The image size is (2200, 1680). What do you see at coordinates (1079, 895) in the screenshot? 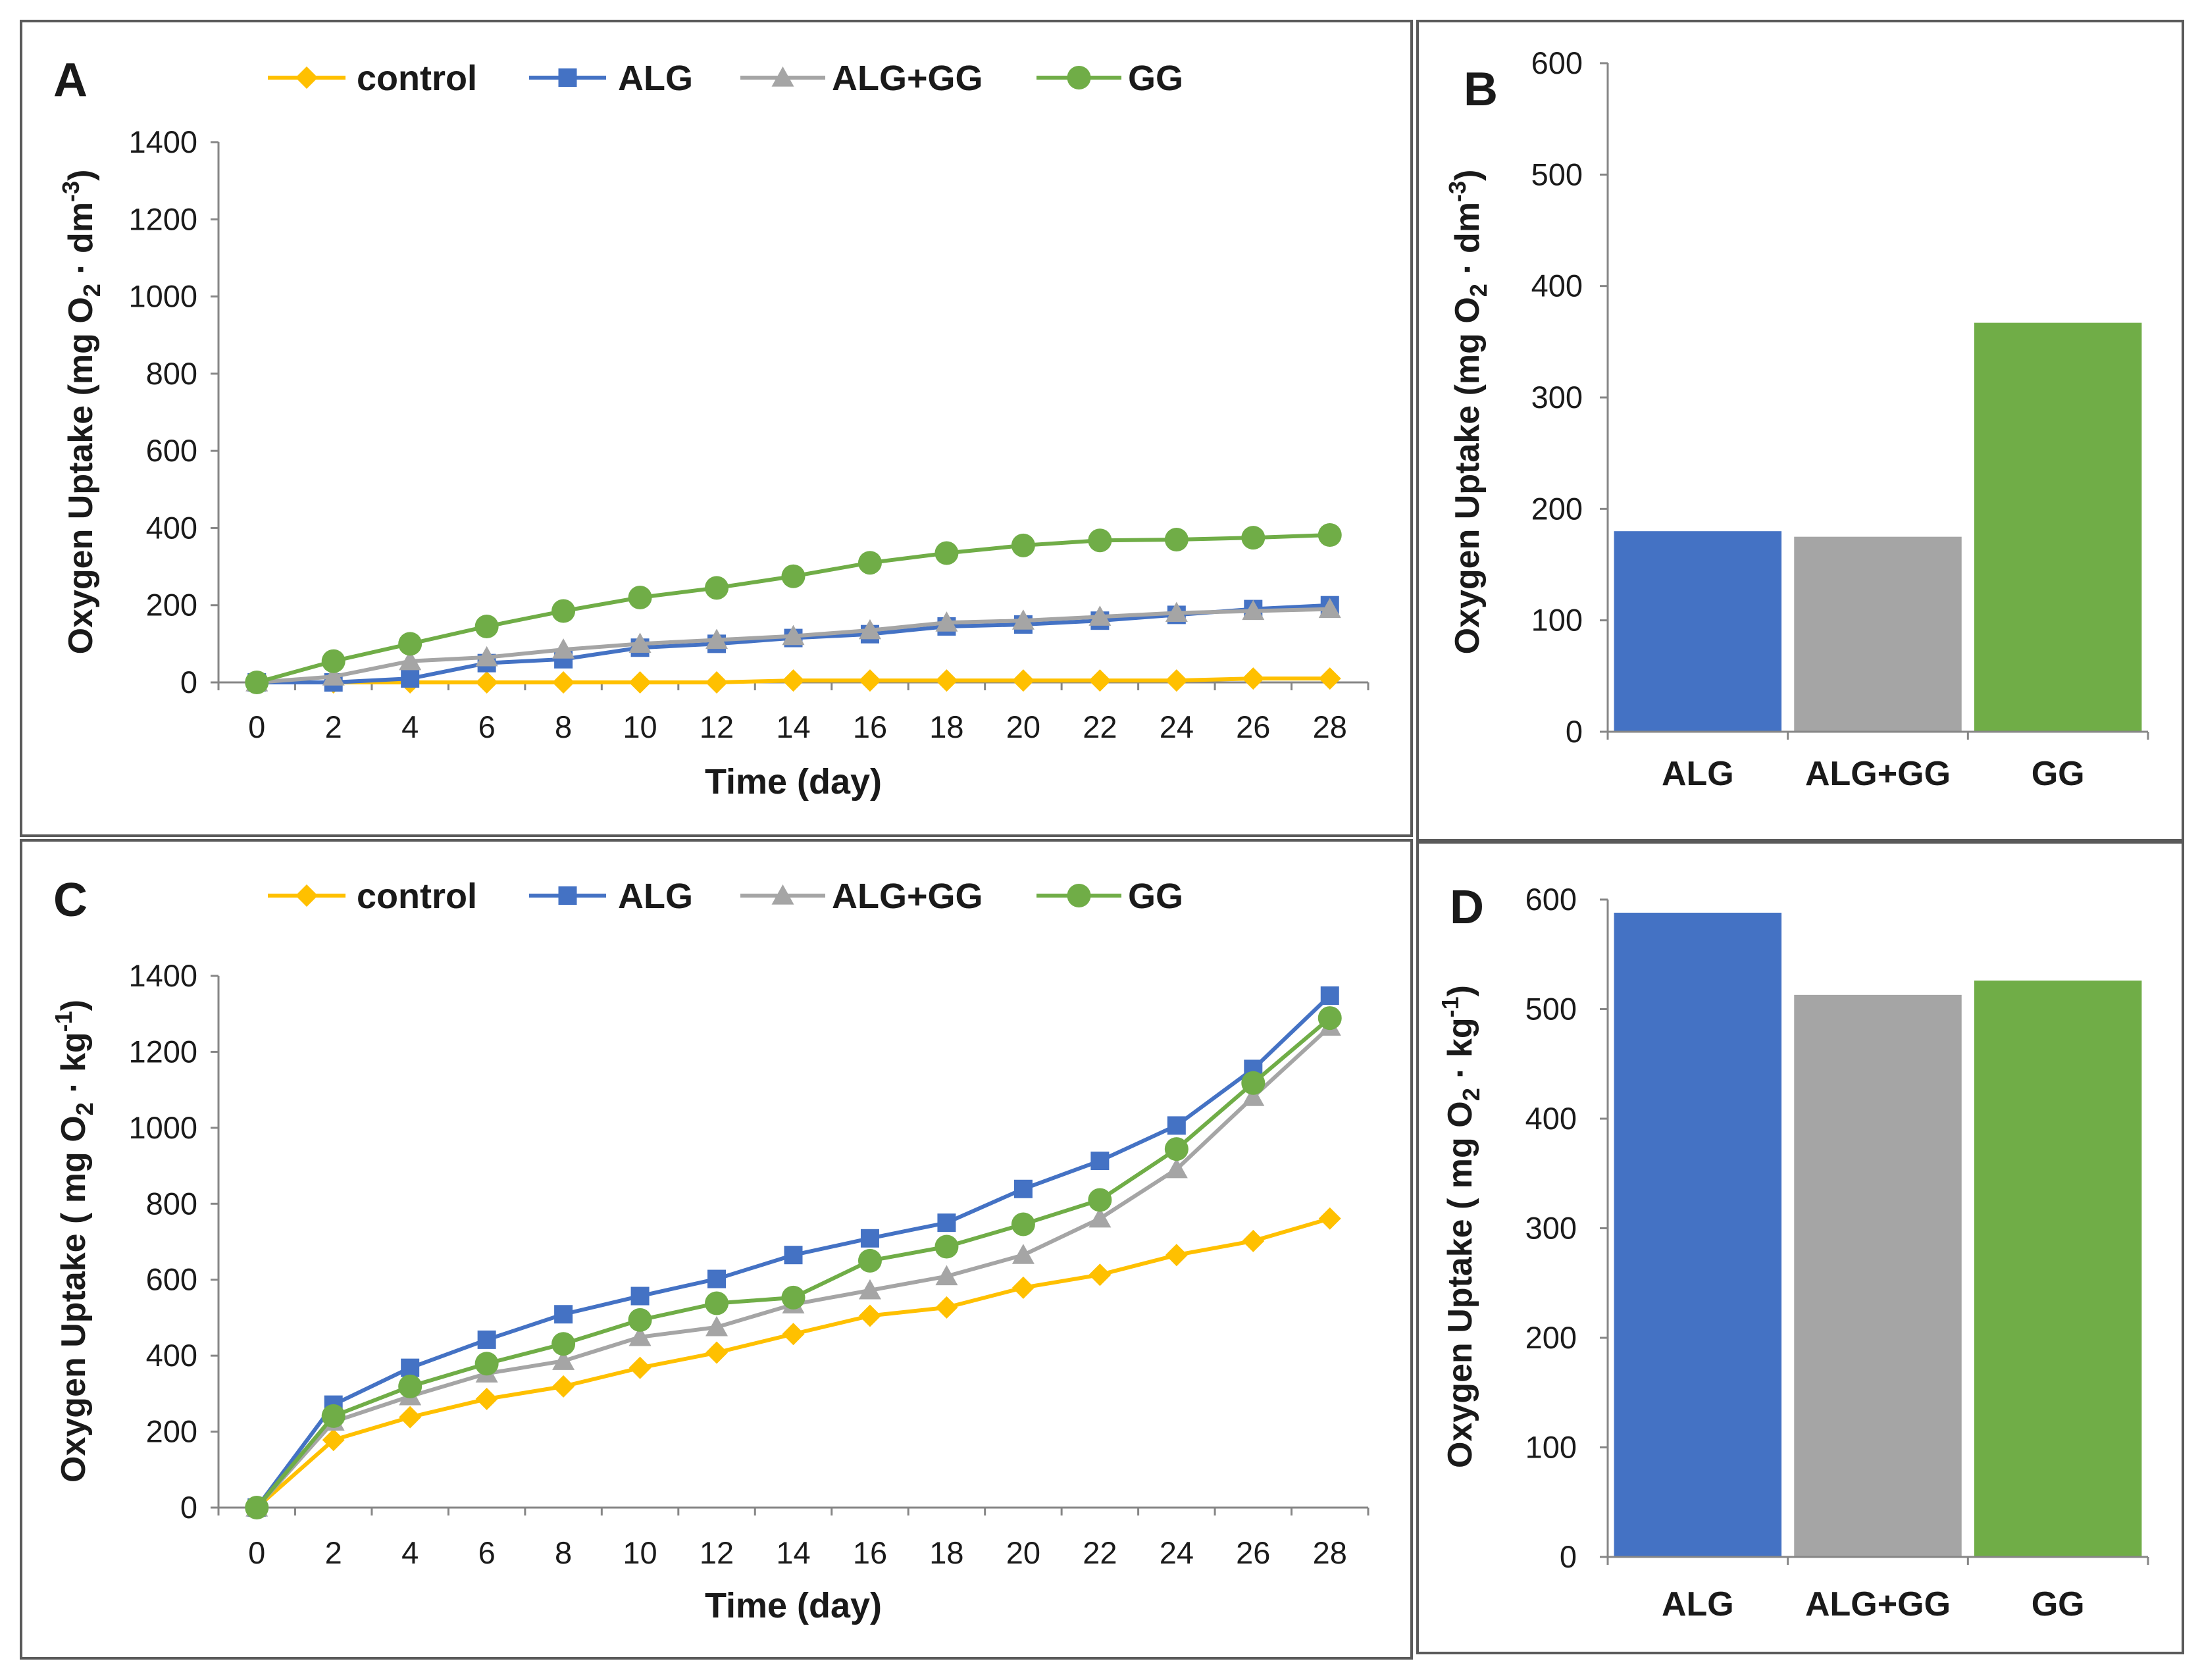
I see `chart-c-legend-gg-marker` at bounding box center [1079, 895].